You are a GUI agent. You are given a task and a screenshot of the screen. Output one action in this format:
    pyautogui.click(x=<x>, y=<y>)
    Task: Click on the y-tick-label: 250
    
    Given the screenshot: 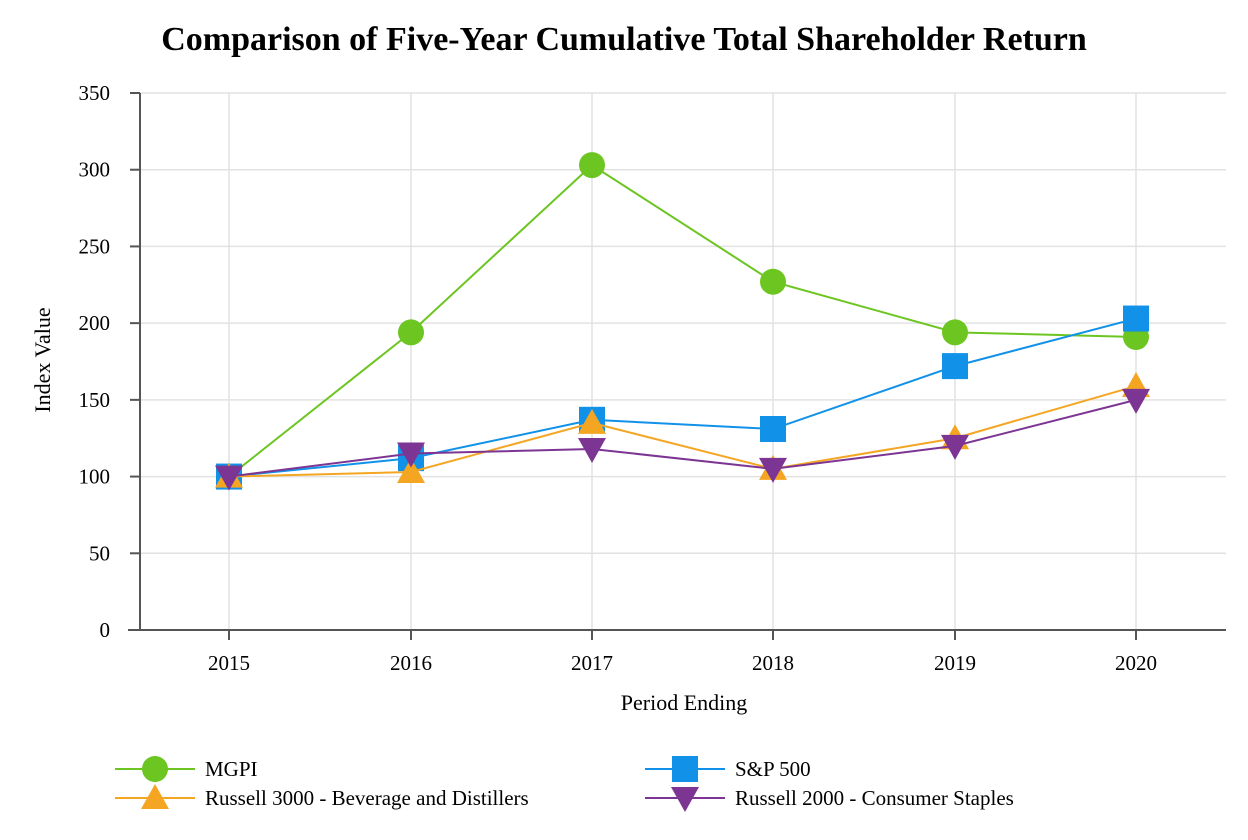 What is the action you would take?
    pyautogui.click(x=95, y=246)
    